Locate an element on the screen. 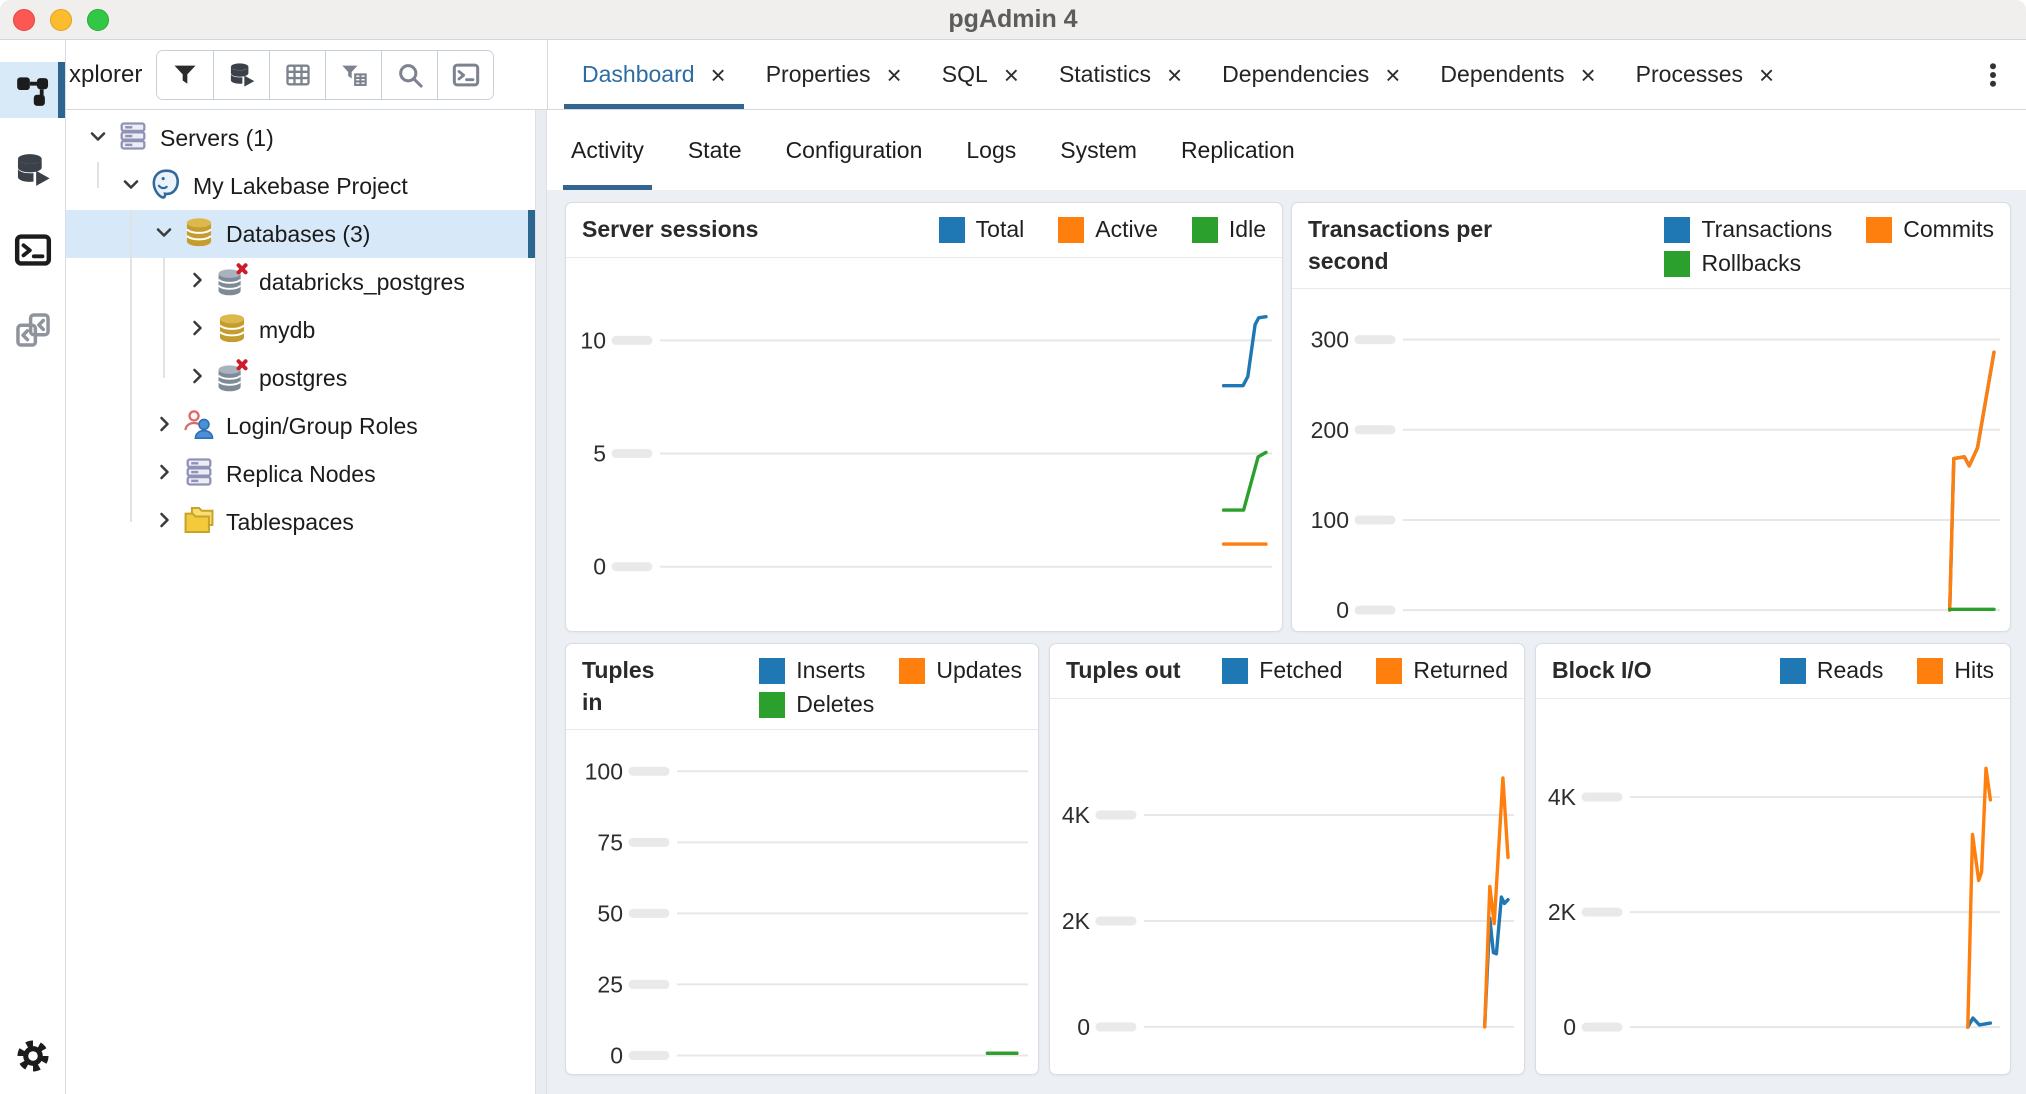 The image size is (2026, 1094). search-button is located at coordinates (409, 74).